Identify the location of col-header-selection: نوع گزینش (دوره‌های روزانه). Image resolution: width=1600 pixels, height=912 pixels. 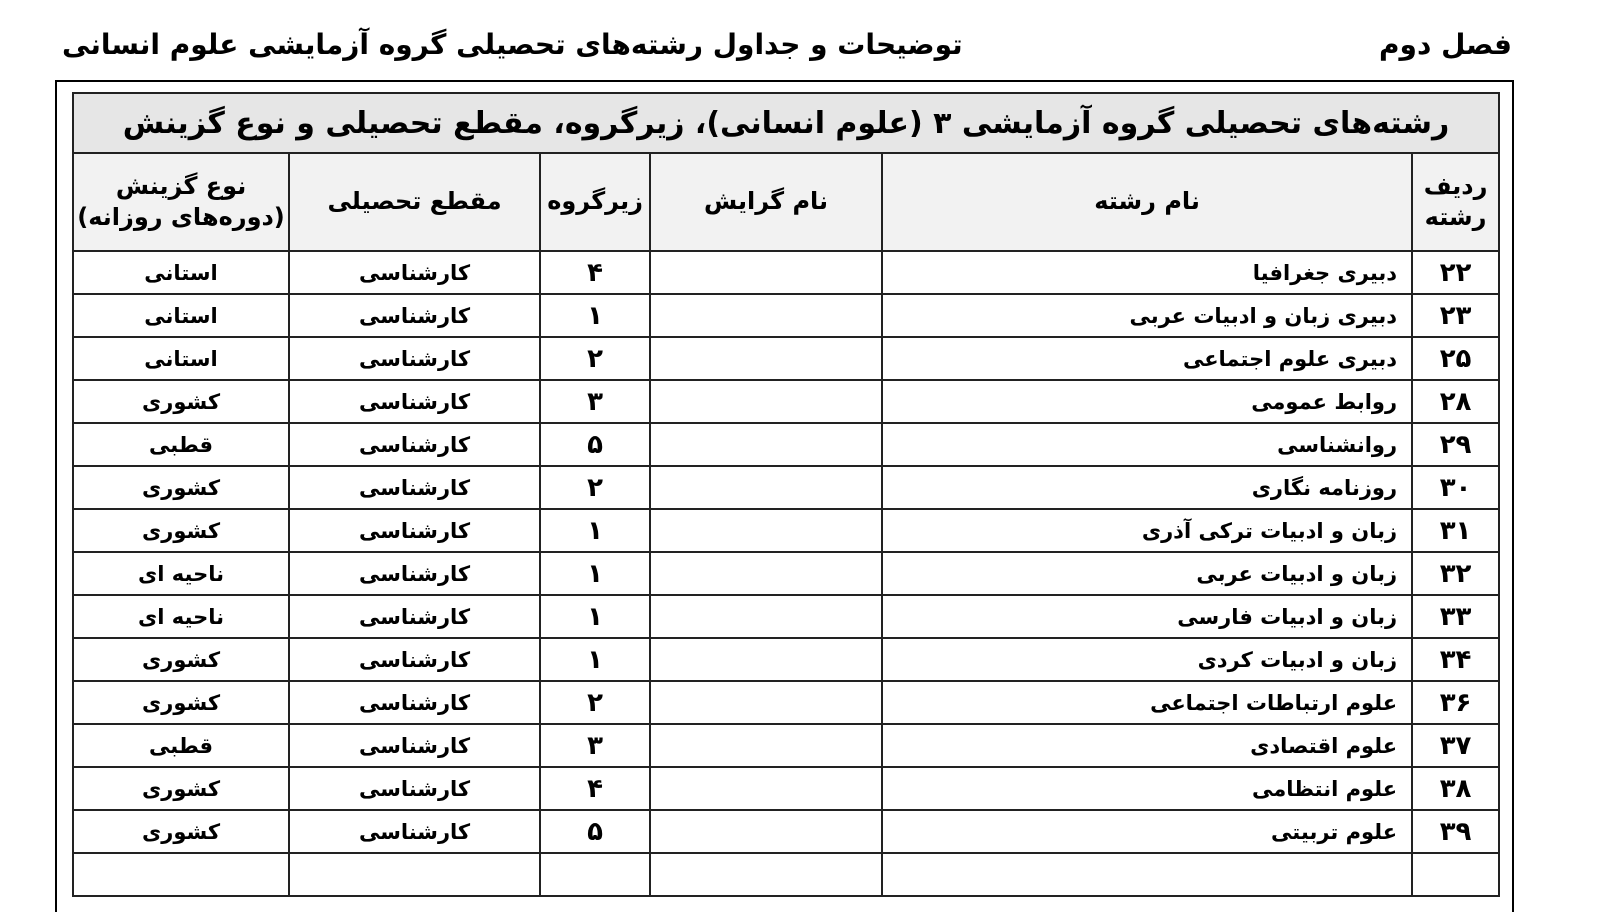
(181, 202).